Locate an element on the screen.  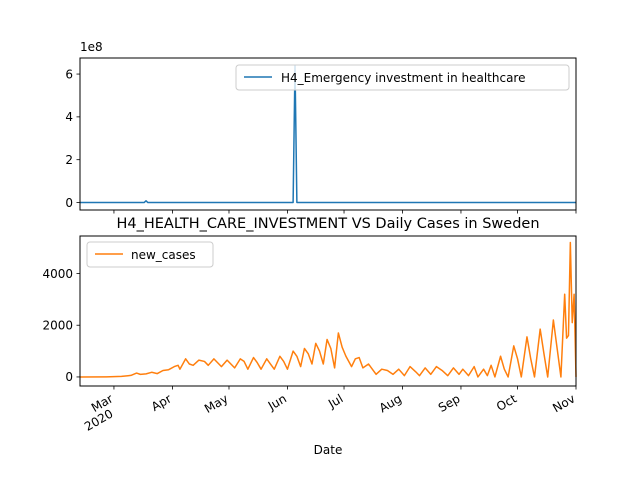
top-legend-label: H4_Emergency investment in healthcare is located at coordinates (403, 78).